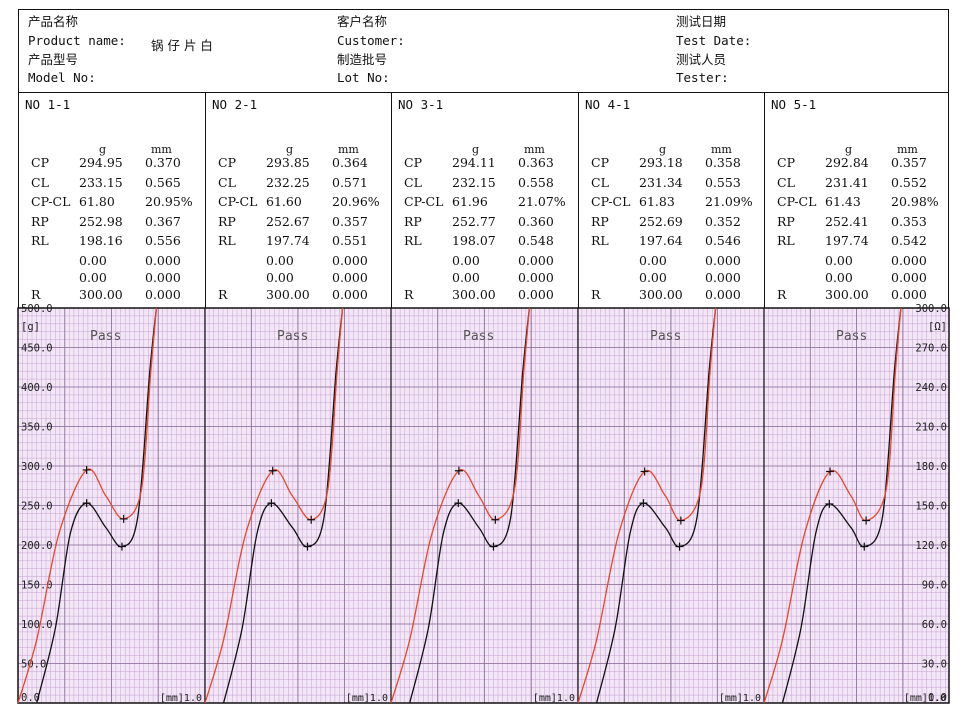  I want to click on rp-marker, so click(86, 503).